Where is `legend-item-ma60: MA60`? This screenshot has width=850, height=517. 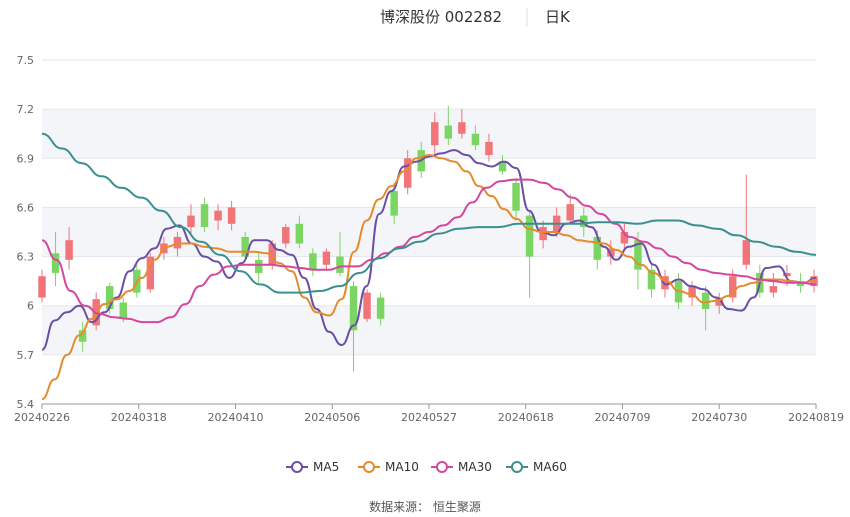 legend-item-ma60: MA60 is located at coordinates (536, 467).